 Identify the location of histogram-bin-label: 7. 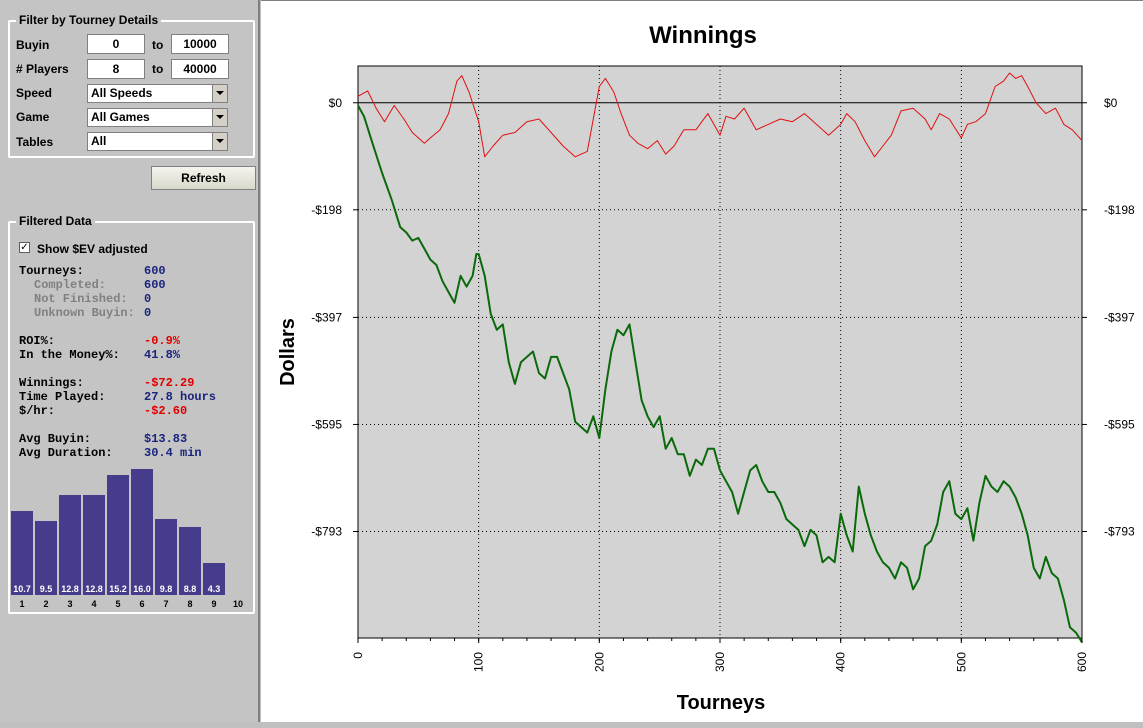
(166, 604).